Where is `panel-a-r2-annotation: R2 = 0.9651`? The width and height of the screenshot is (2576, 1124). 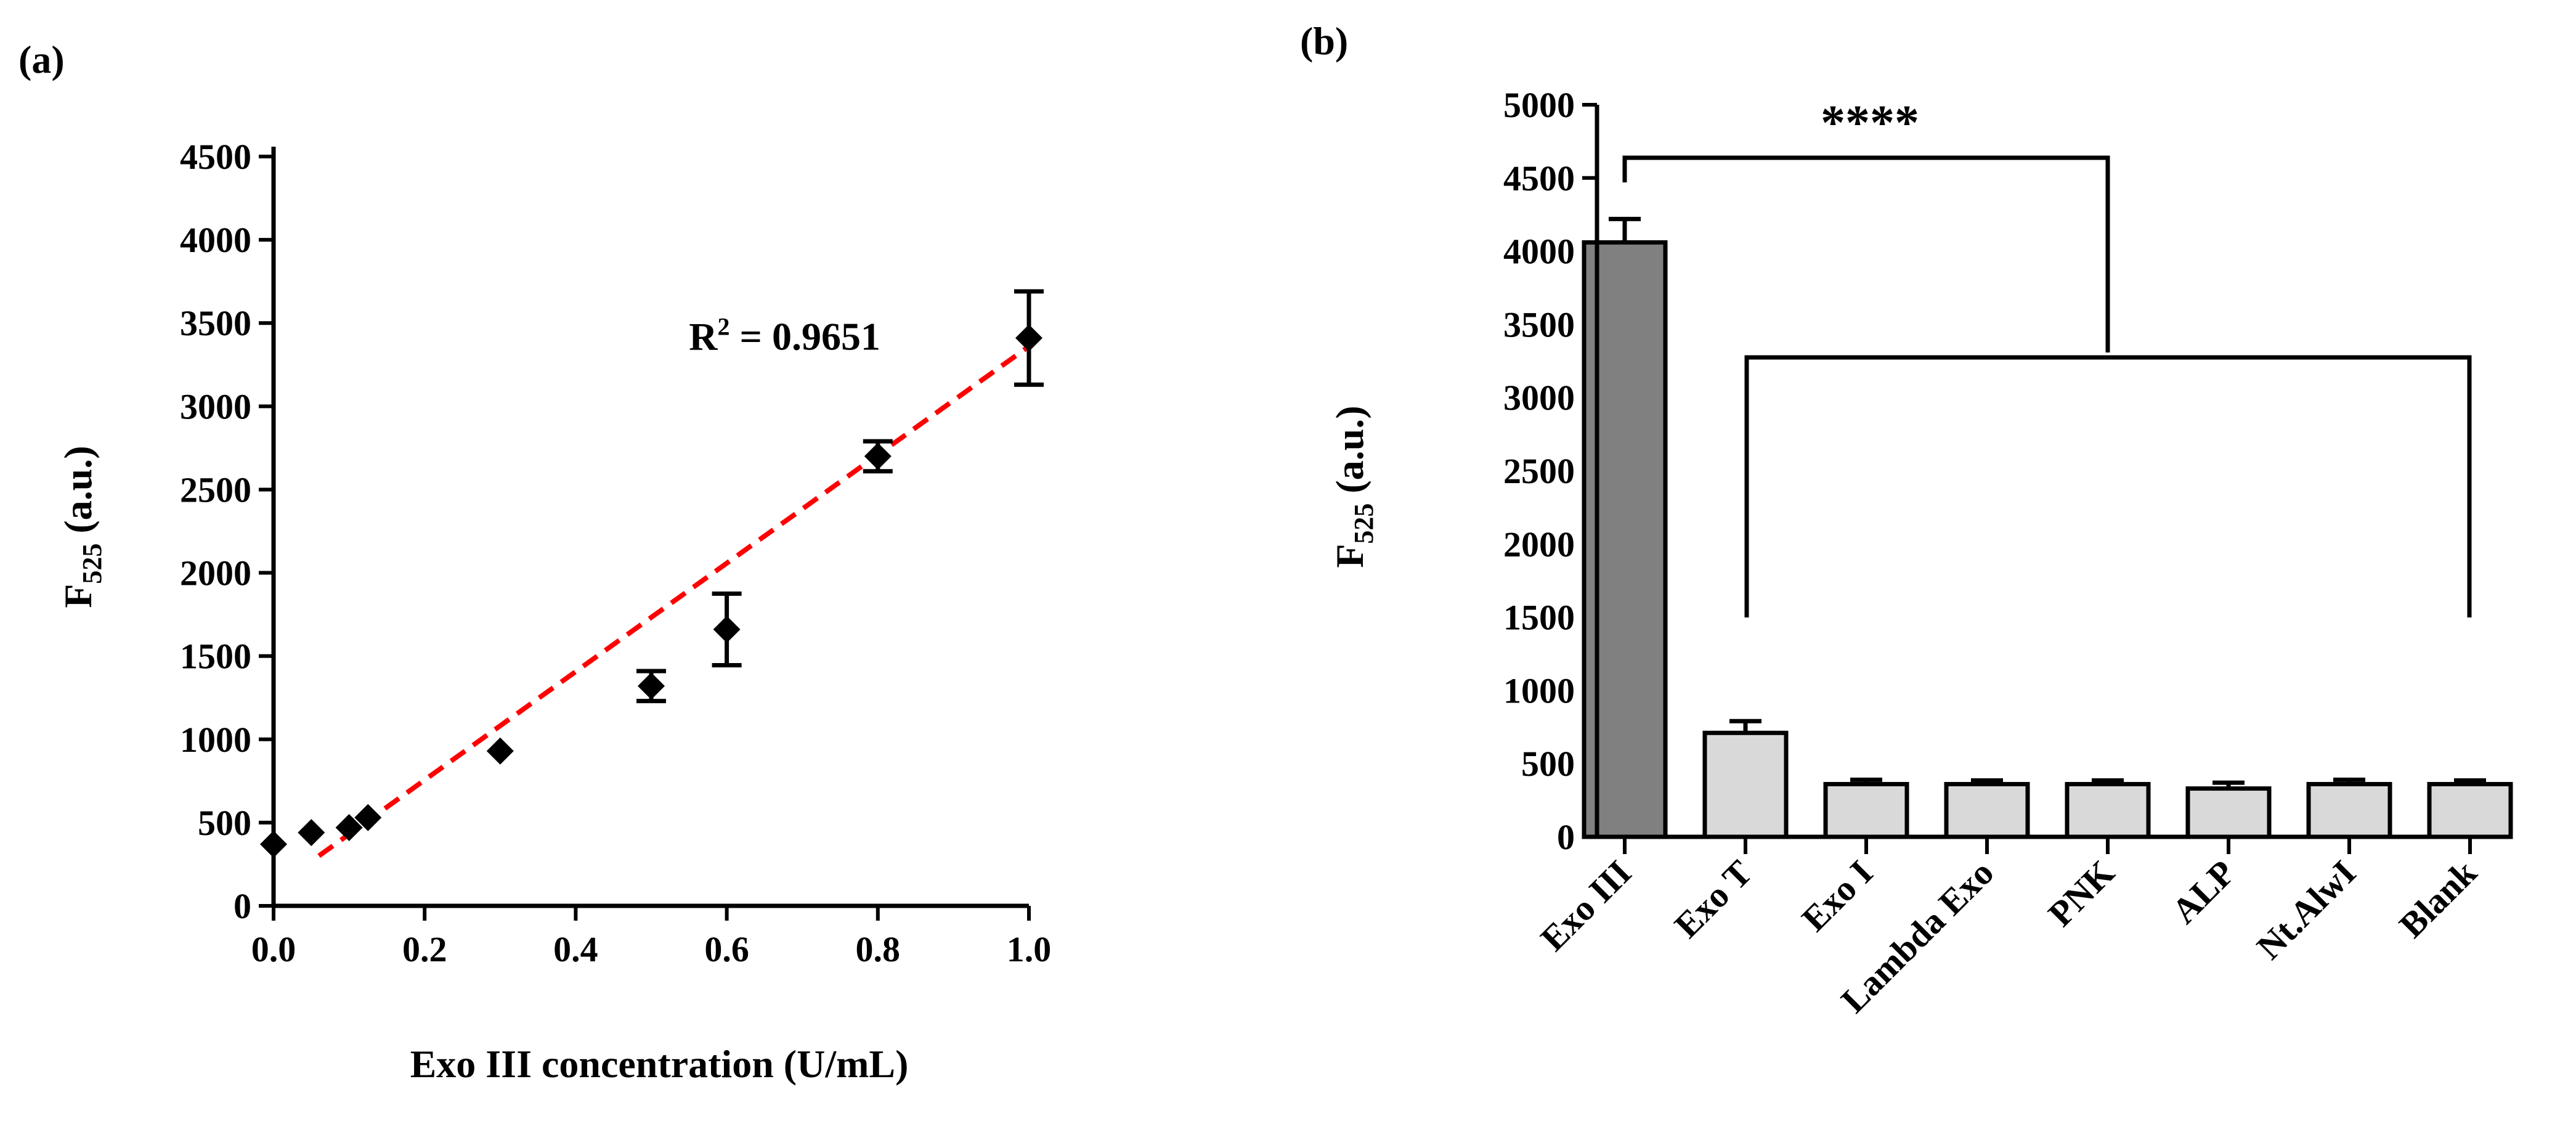
panel-a-r2-annotation: R2 = 0.9651 is located at coordinates (784, 335).